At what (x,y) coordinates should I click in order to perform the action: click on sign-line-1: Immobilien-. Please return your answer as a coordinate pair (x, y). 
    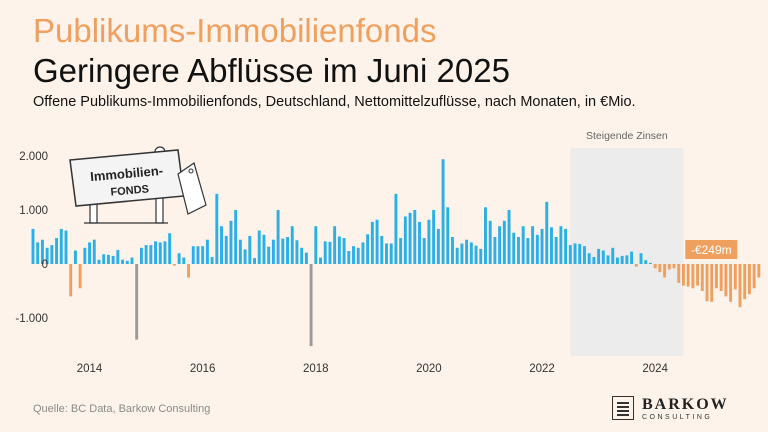
    Looking at the image, I should click on (127, 173).